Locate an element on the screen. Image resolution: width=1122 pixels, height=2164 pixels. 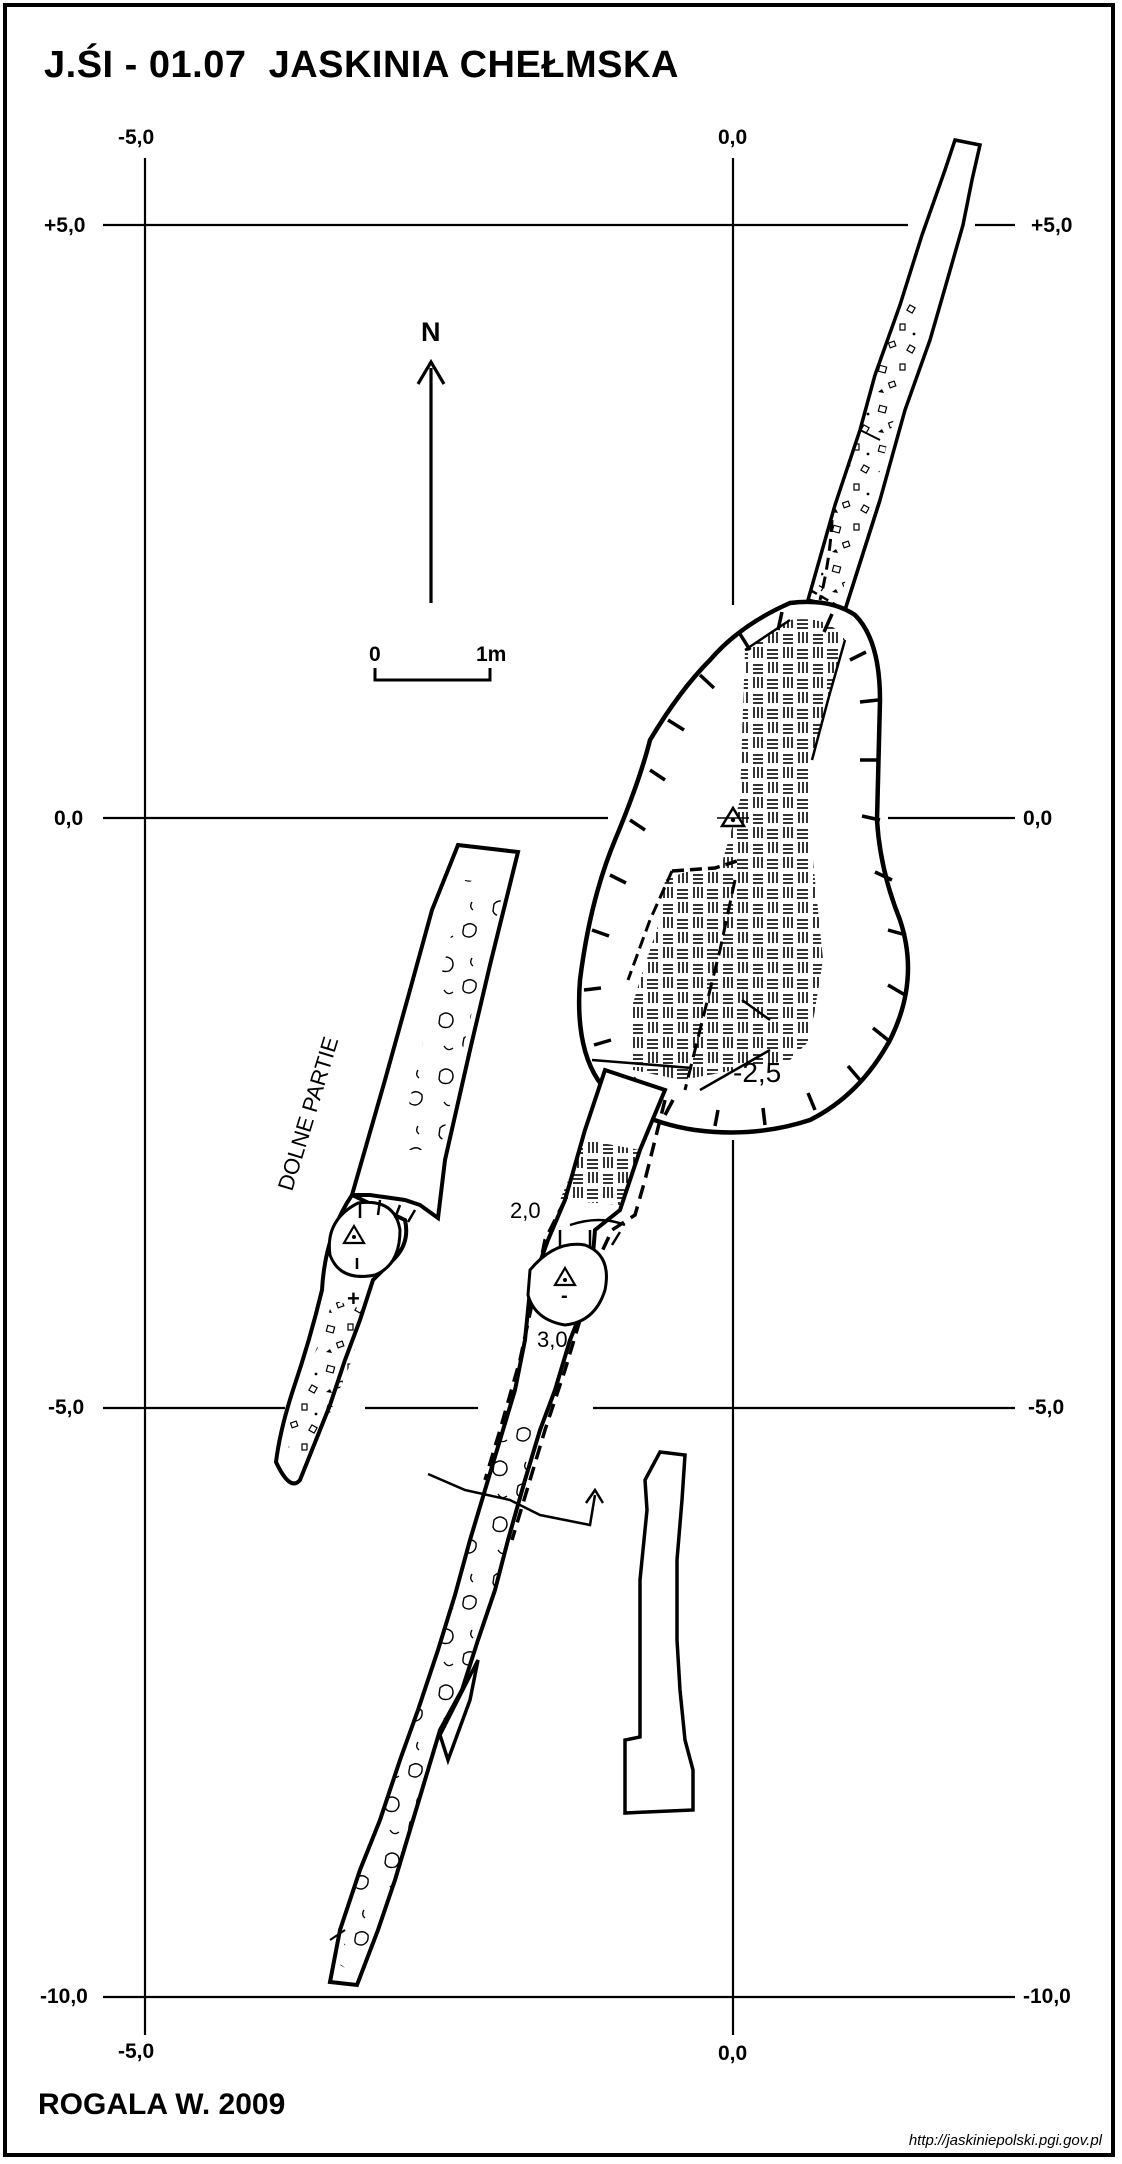
north-arrow: N is located at coordinates (431, 460).